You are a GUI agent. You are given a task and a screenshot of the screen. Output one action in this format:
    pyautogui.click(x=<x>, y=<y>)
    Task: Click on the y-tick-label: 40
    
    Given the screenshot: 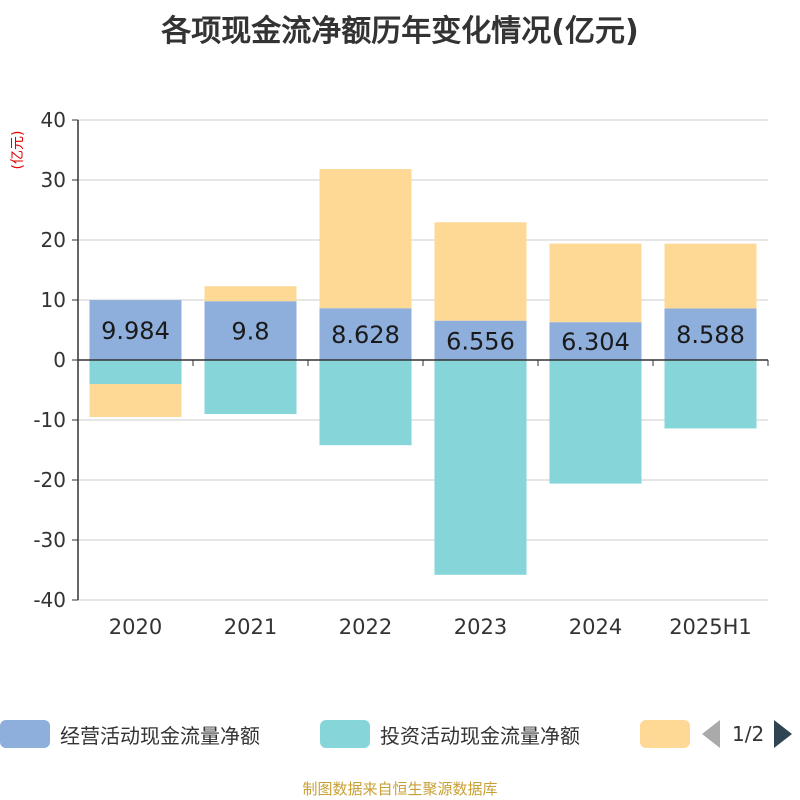 What is the action you would take?
    pyautogui.click(x=53, y=120)
    